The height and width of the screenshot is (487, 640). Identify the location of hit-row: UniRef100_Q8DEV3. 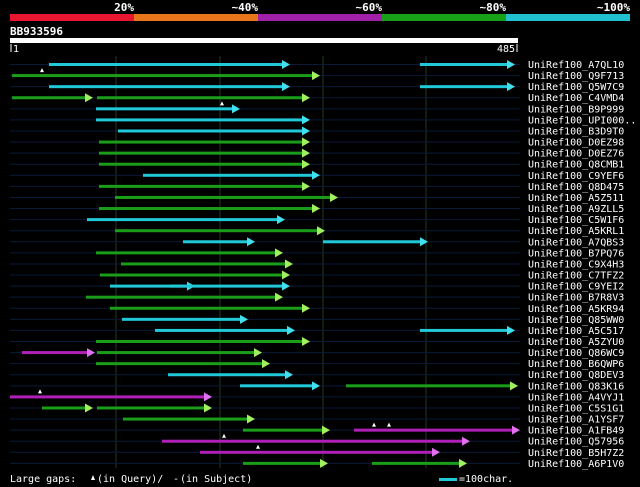
(317, 375).